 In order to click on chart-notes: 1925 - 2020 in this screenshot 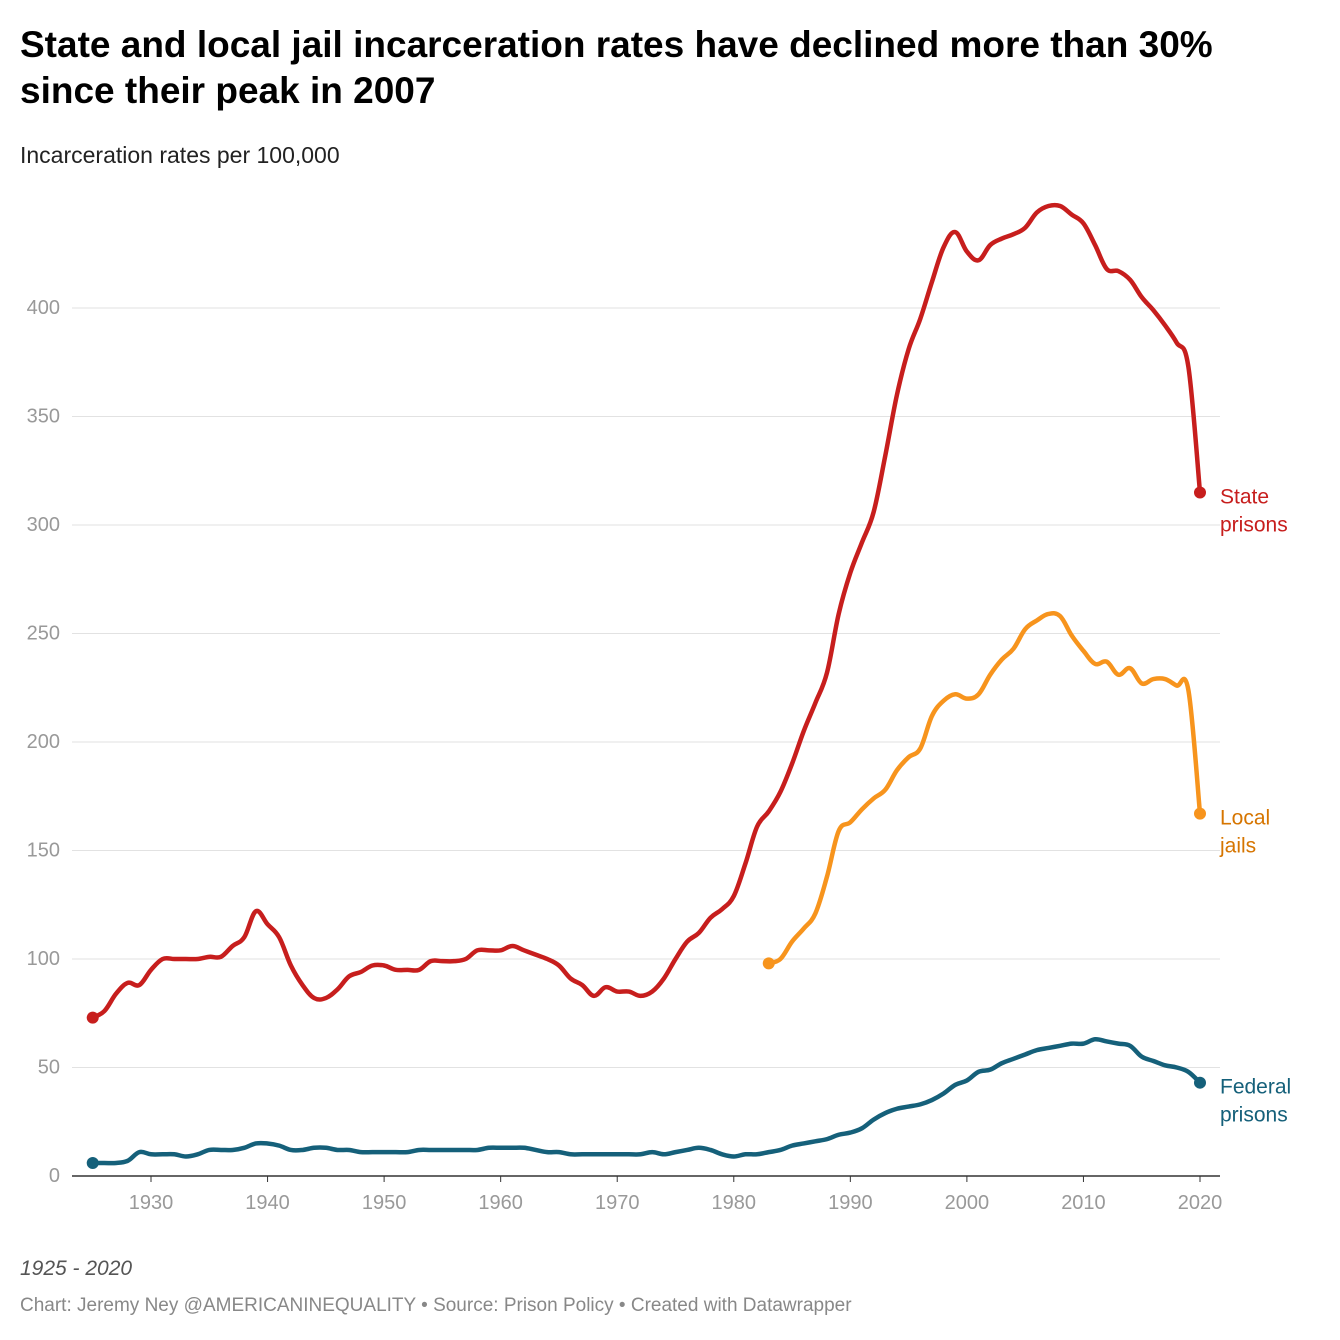, I will do `click(76, 1268)`.